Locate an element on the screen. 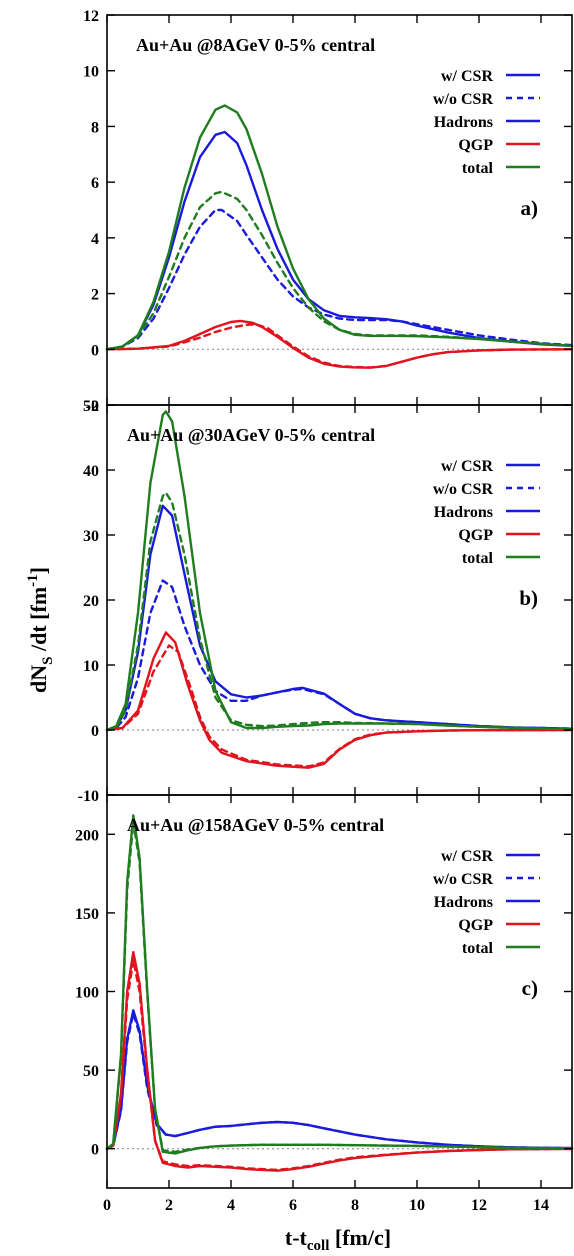 The height and width of the screenshot is (1256, 574). y-tick-label: -2 is located at coordinates (92, 406).